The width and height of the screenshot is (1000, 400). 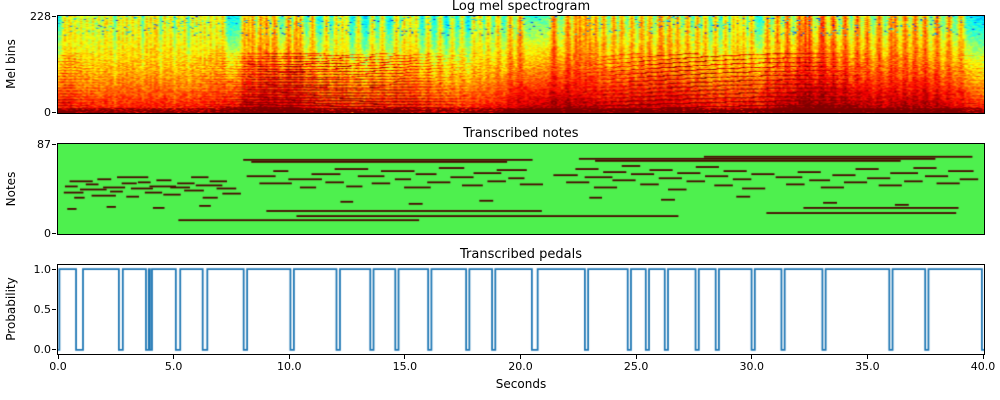 What do you see at coordinates (44, 144) in the screenshot?
I see `y-tick-label: 87` at bounding box center [44, 144].